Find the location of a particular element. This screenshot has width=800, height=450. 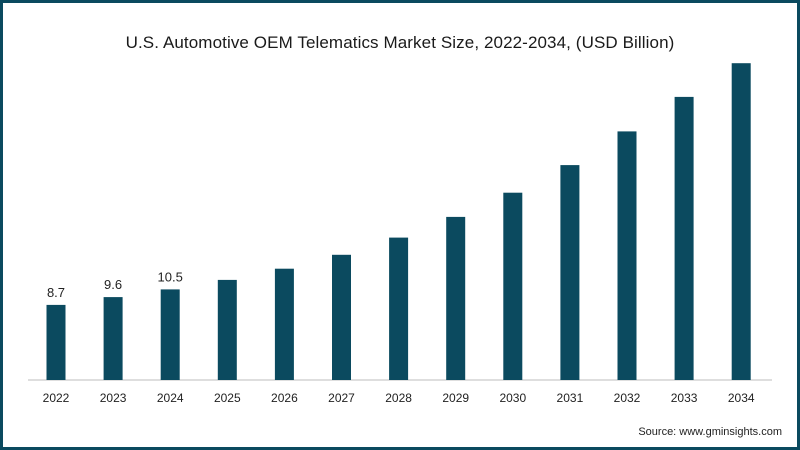

bar-2025 is located at coordinates (227, 329).